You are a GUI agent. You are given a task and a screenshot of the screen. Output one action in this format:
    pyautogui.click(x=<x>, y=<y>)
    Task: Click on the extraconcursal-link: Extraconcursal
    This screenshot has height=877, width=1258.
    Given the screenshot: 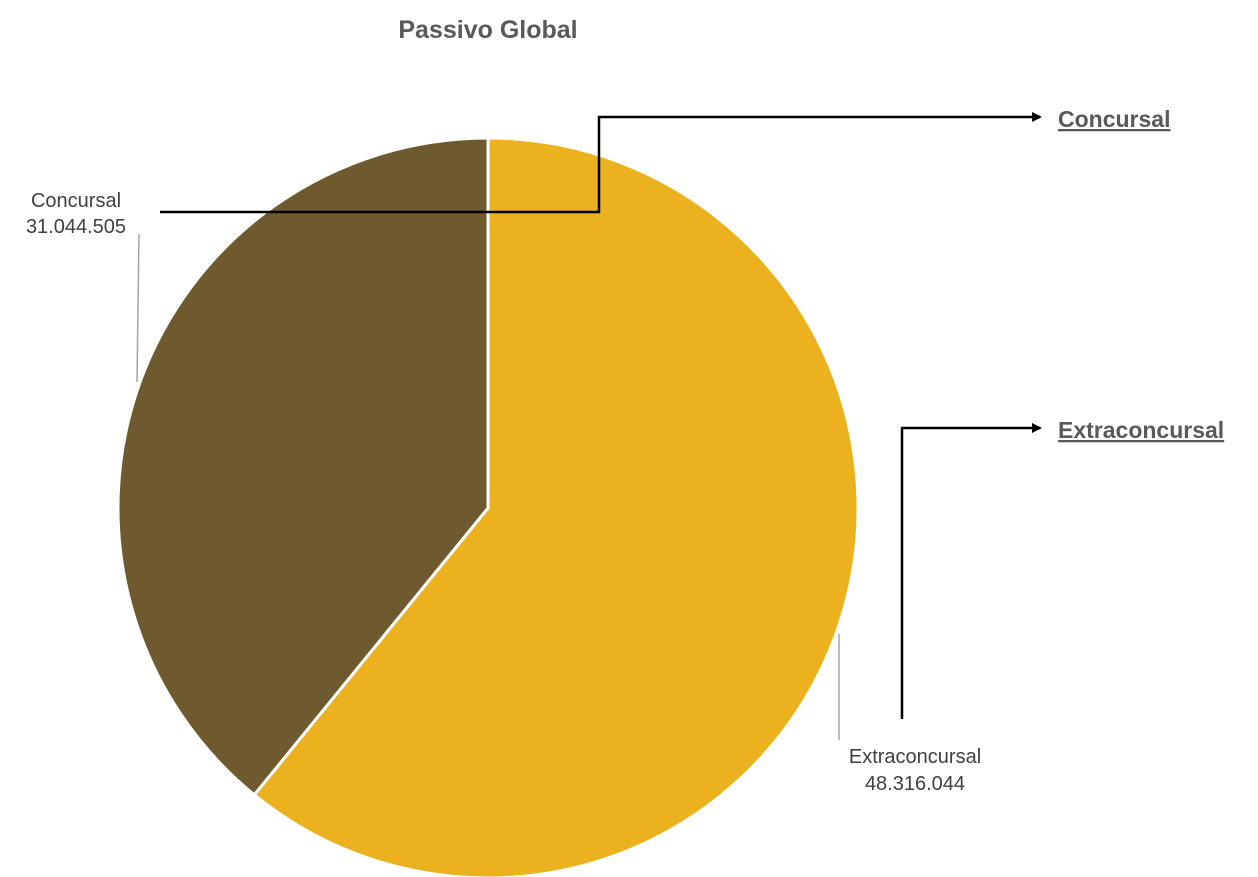 What is the action you would take?
    pyautogui.click(x=1141, y=430)
    